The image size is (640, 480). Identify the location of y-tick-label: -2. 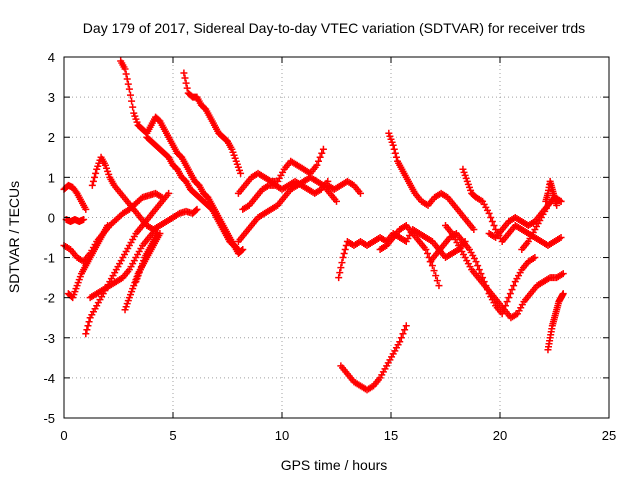
(49, 298).